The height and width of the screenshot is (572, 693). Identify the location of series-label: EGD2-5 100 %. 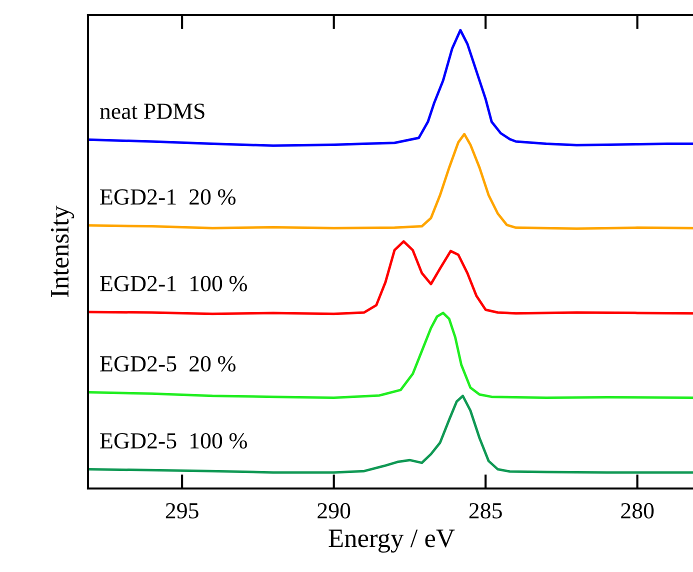
(173, 441).